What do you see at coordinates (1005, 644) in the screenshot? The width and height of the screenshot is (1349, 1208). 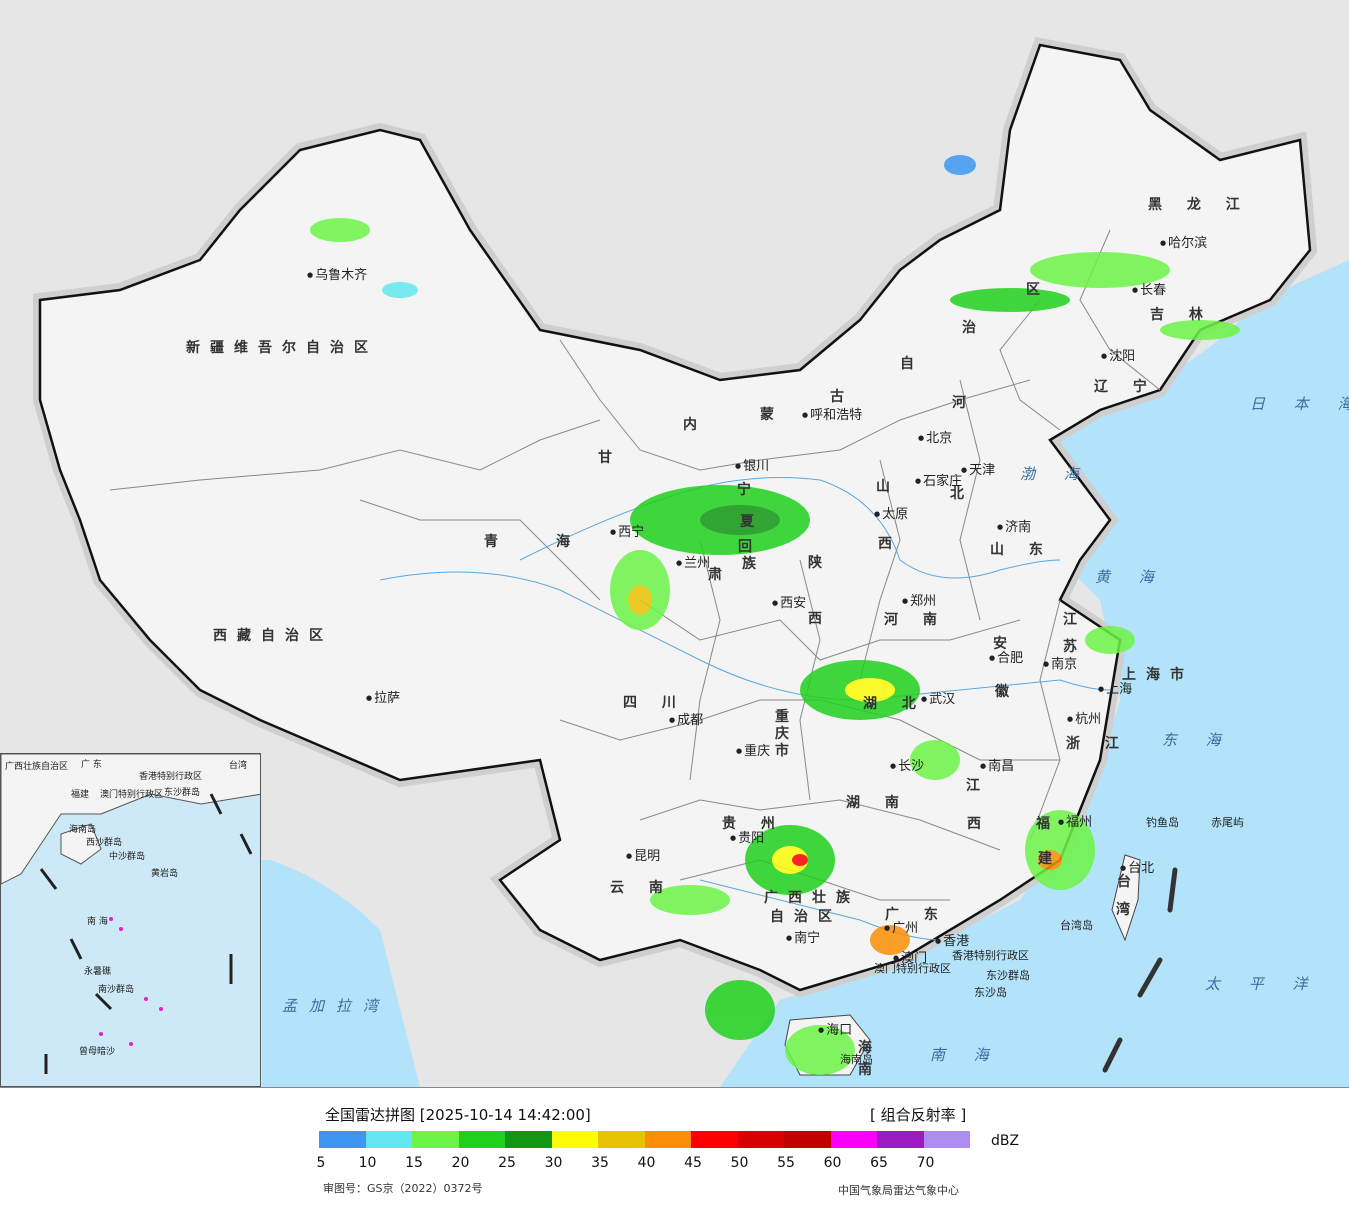 I see `region-label: 安` at bounding box center [1005, 644].